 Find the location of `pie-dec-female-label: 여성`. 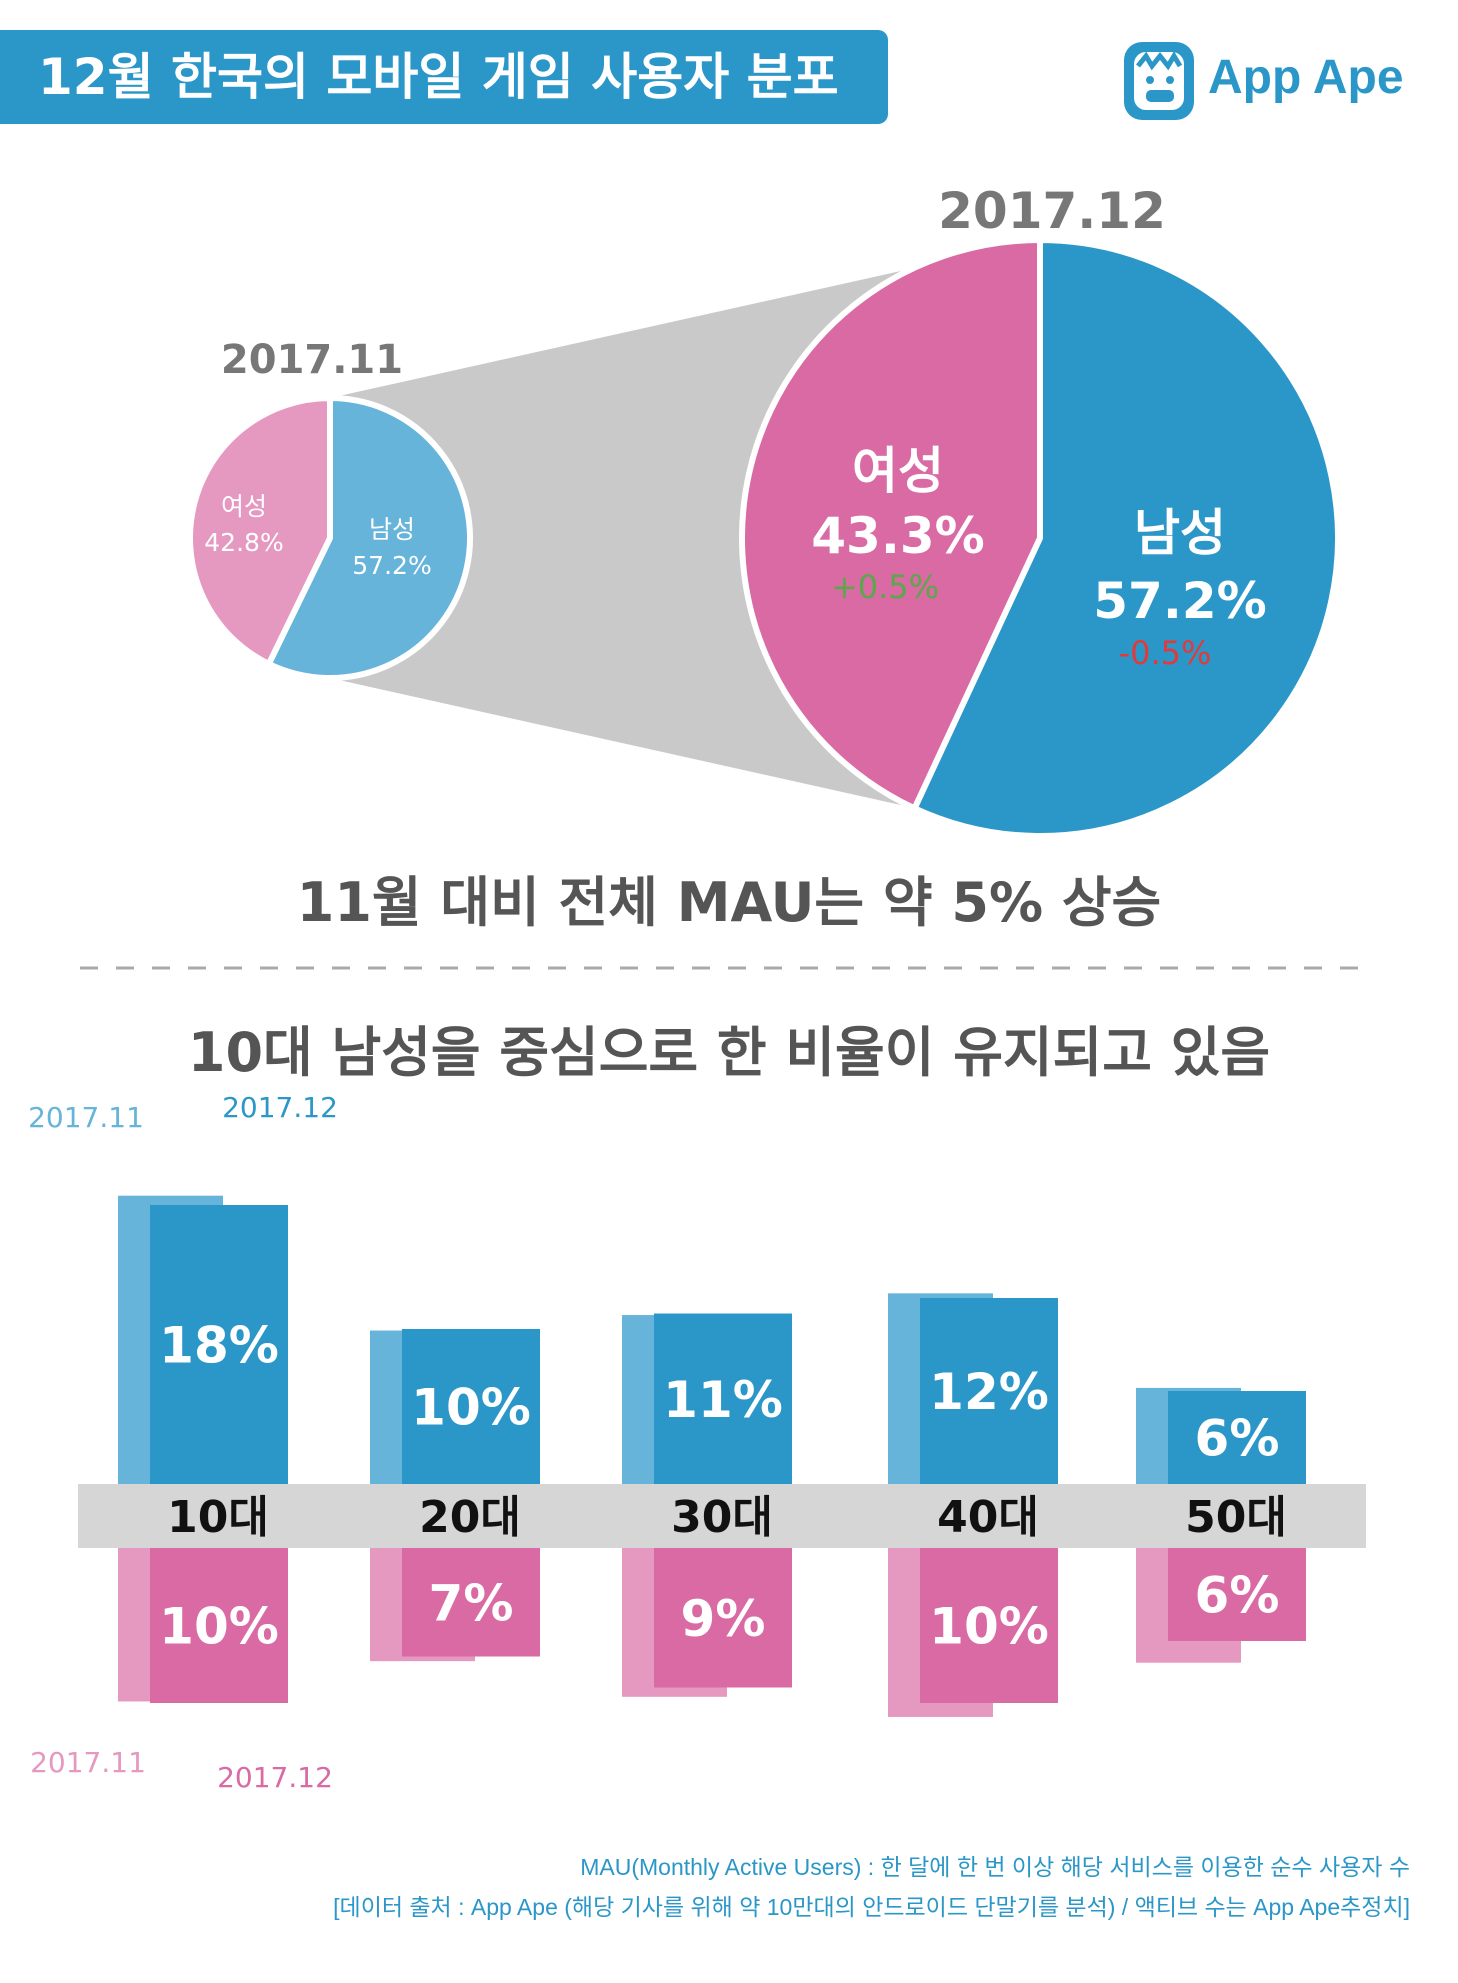

pie-dec-female-label: 여성 is located at coordinates (898, 471).